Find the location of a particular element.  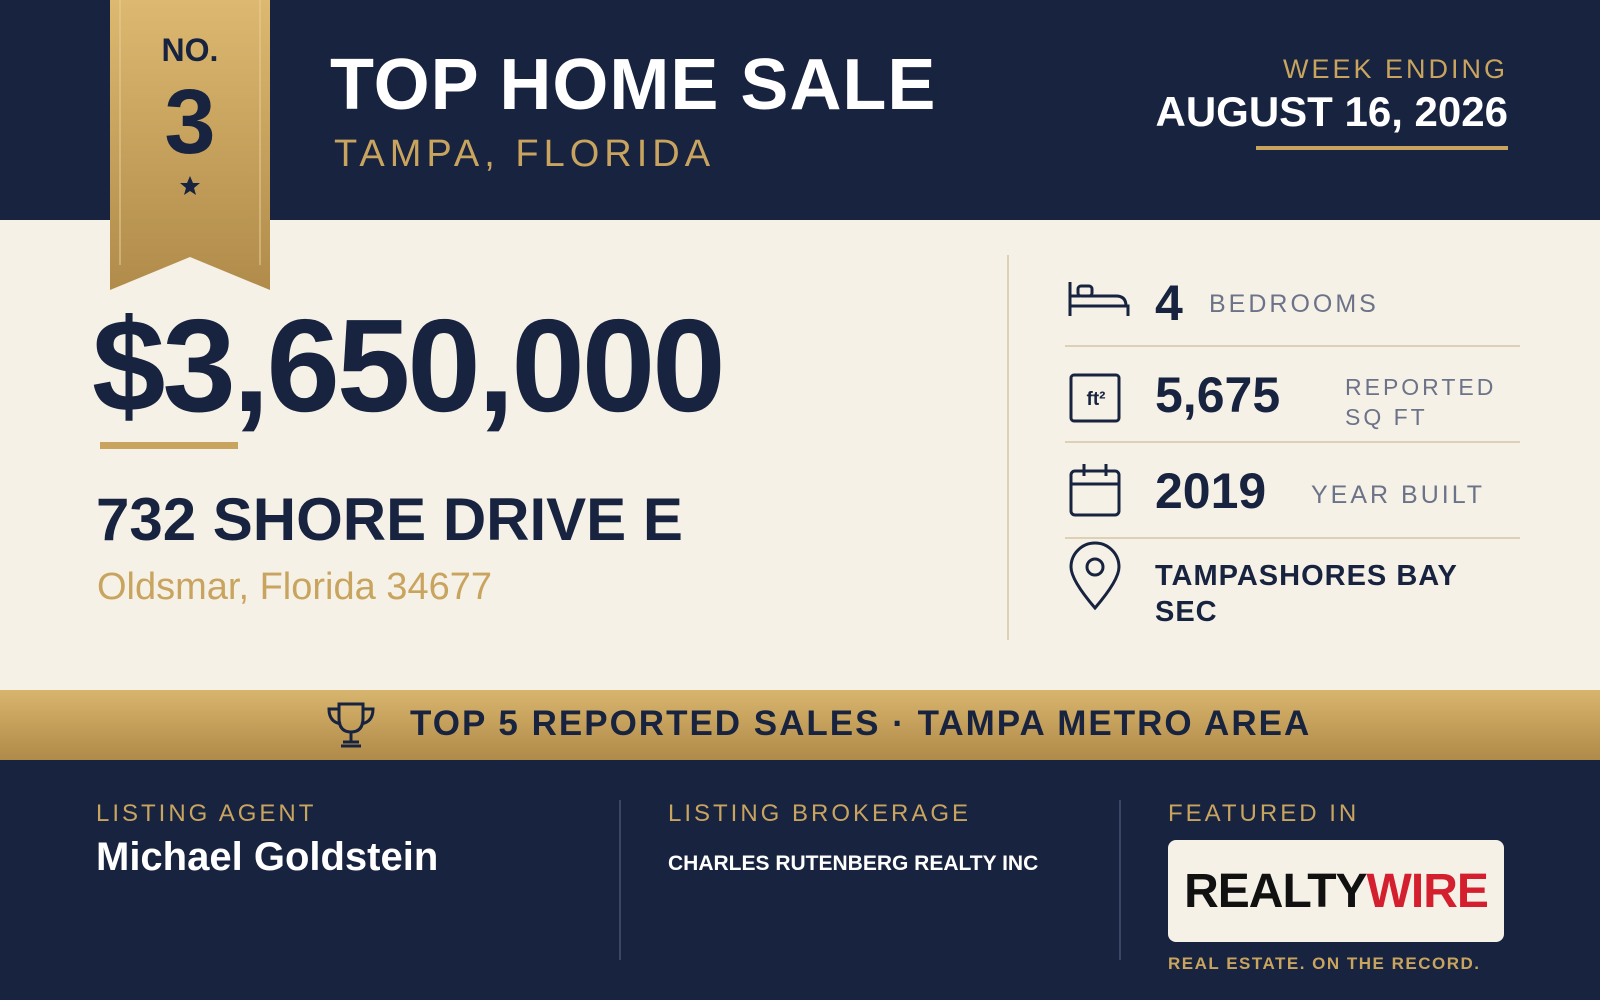

city: Oldsmar, Florida 34677 is located at coordinates (294, 587).